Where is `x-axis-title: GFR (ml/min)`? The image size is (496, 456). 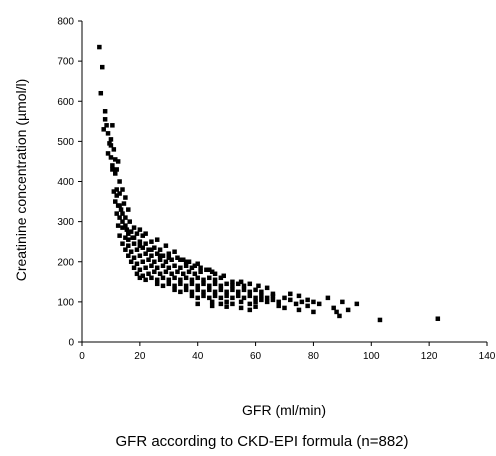
x-axis-title: GFR (ml/min) is located at coordinates (284, 410).